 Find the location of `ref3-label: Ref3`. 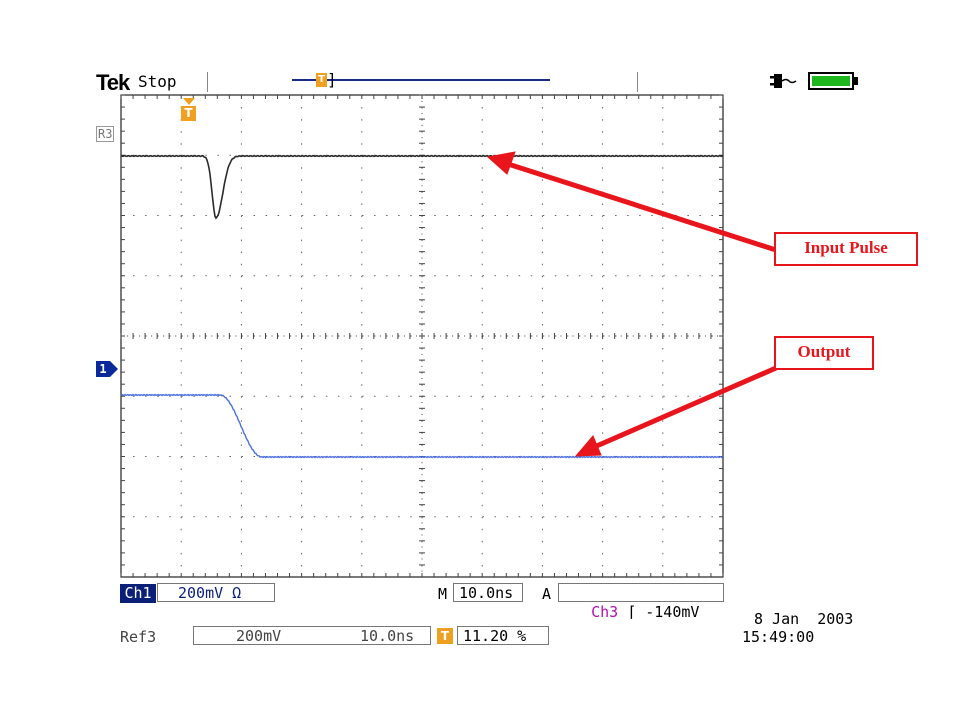

ref3-label: Ref3 is located at coordinates (138, 637).